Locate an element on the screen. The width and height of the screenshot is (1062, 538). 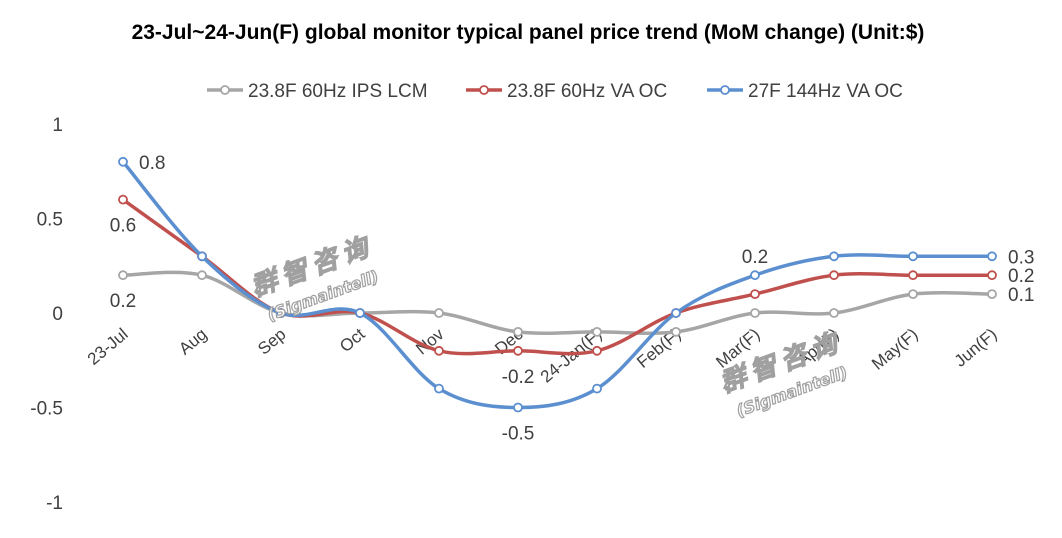
y-tick-label: 1 is located at coordinates (57, 125).